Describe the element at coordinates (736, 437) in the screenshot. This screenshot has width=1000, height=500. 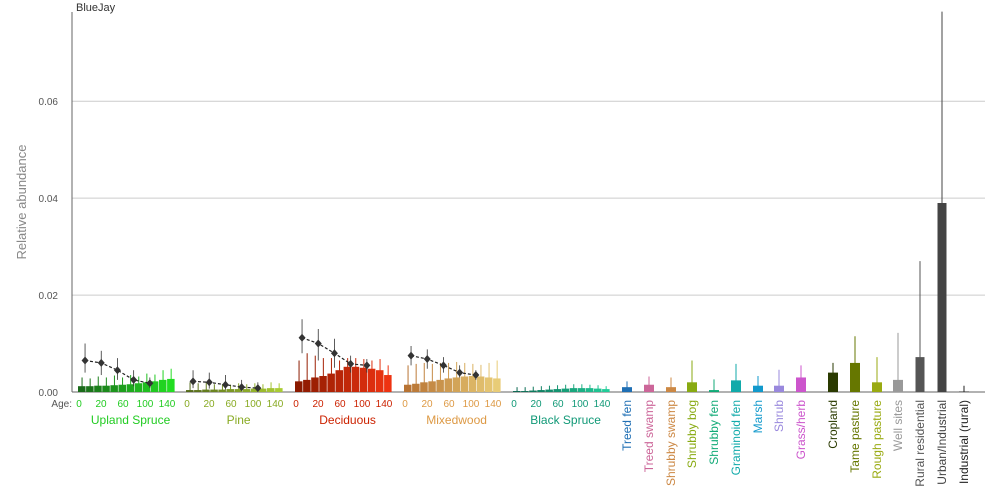
I see `category-label: Graminoid fen` at that location.